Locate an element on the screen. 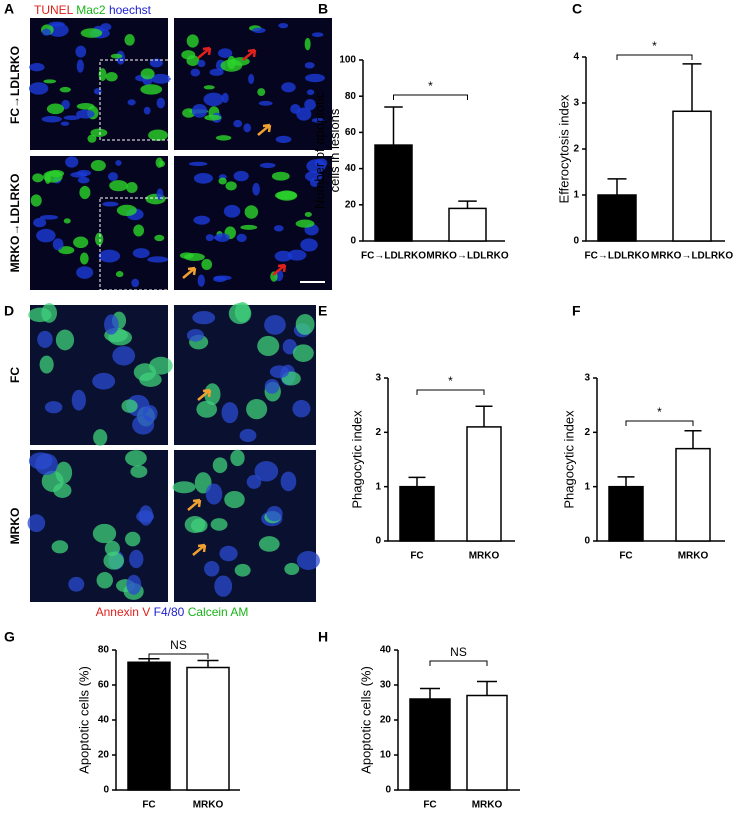  x-tick-label: MRKO→LDLRKO is located at coordinates (692, 256).